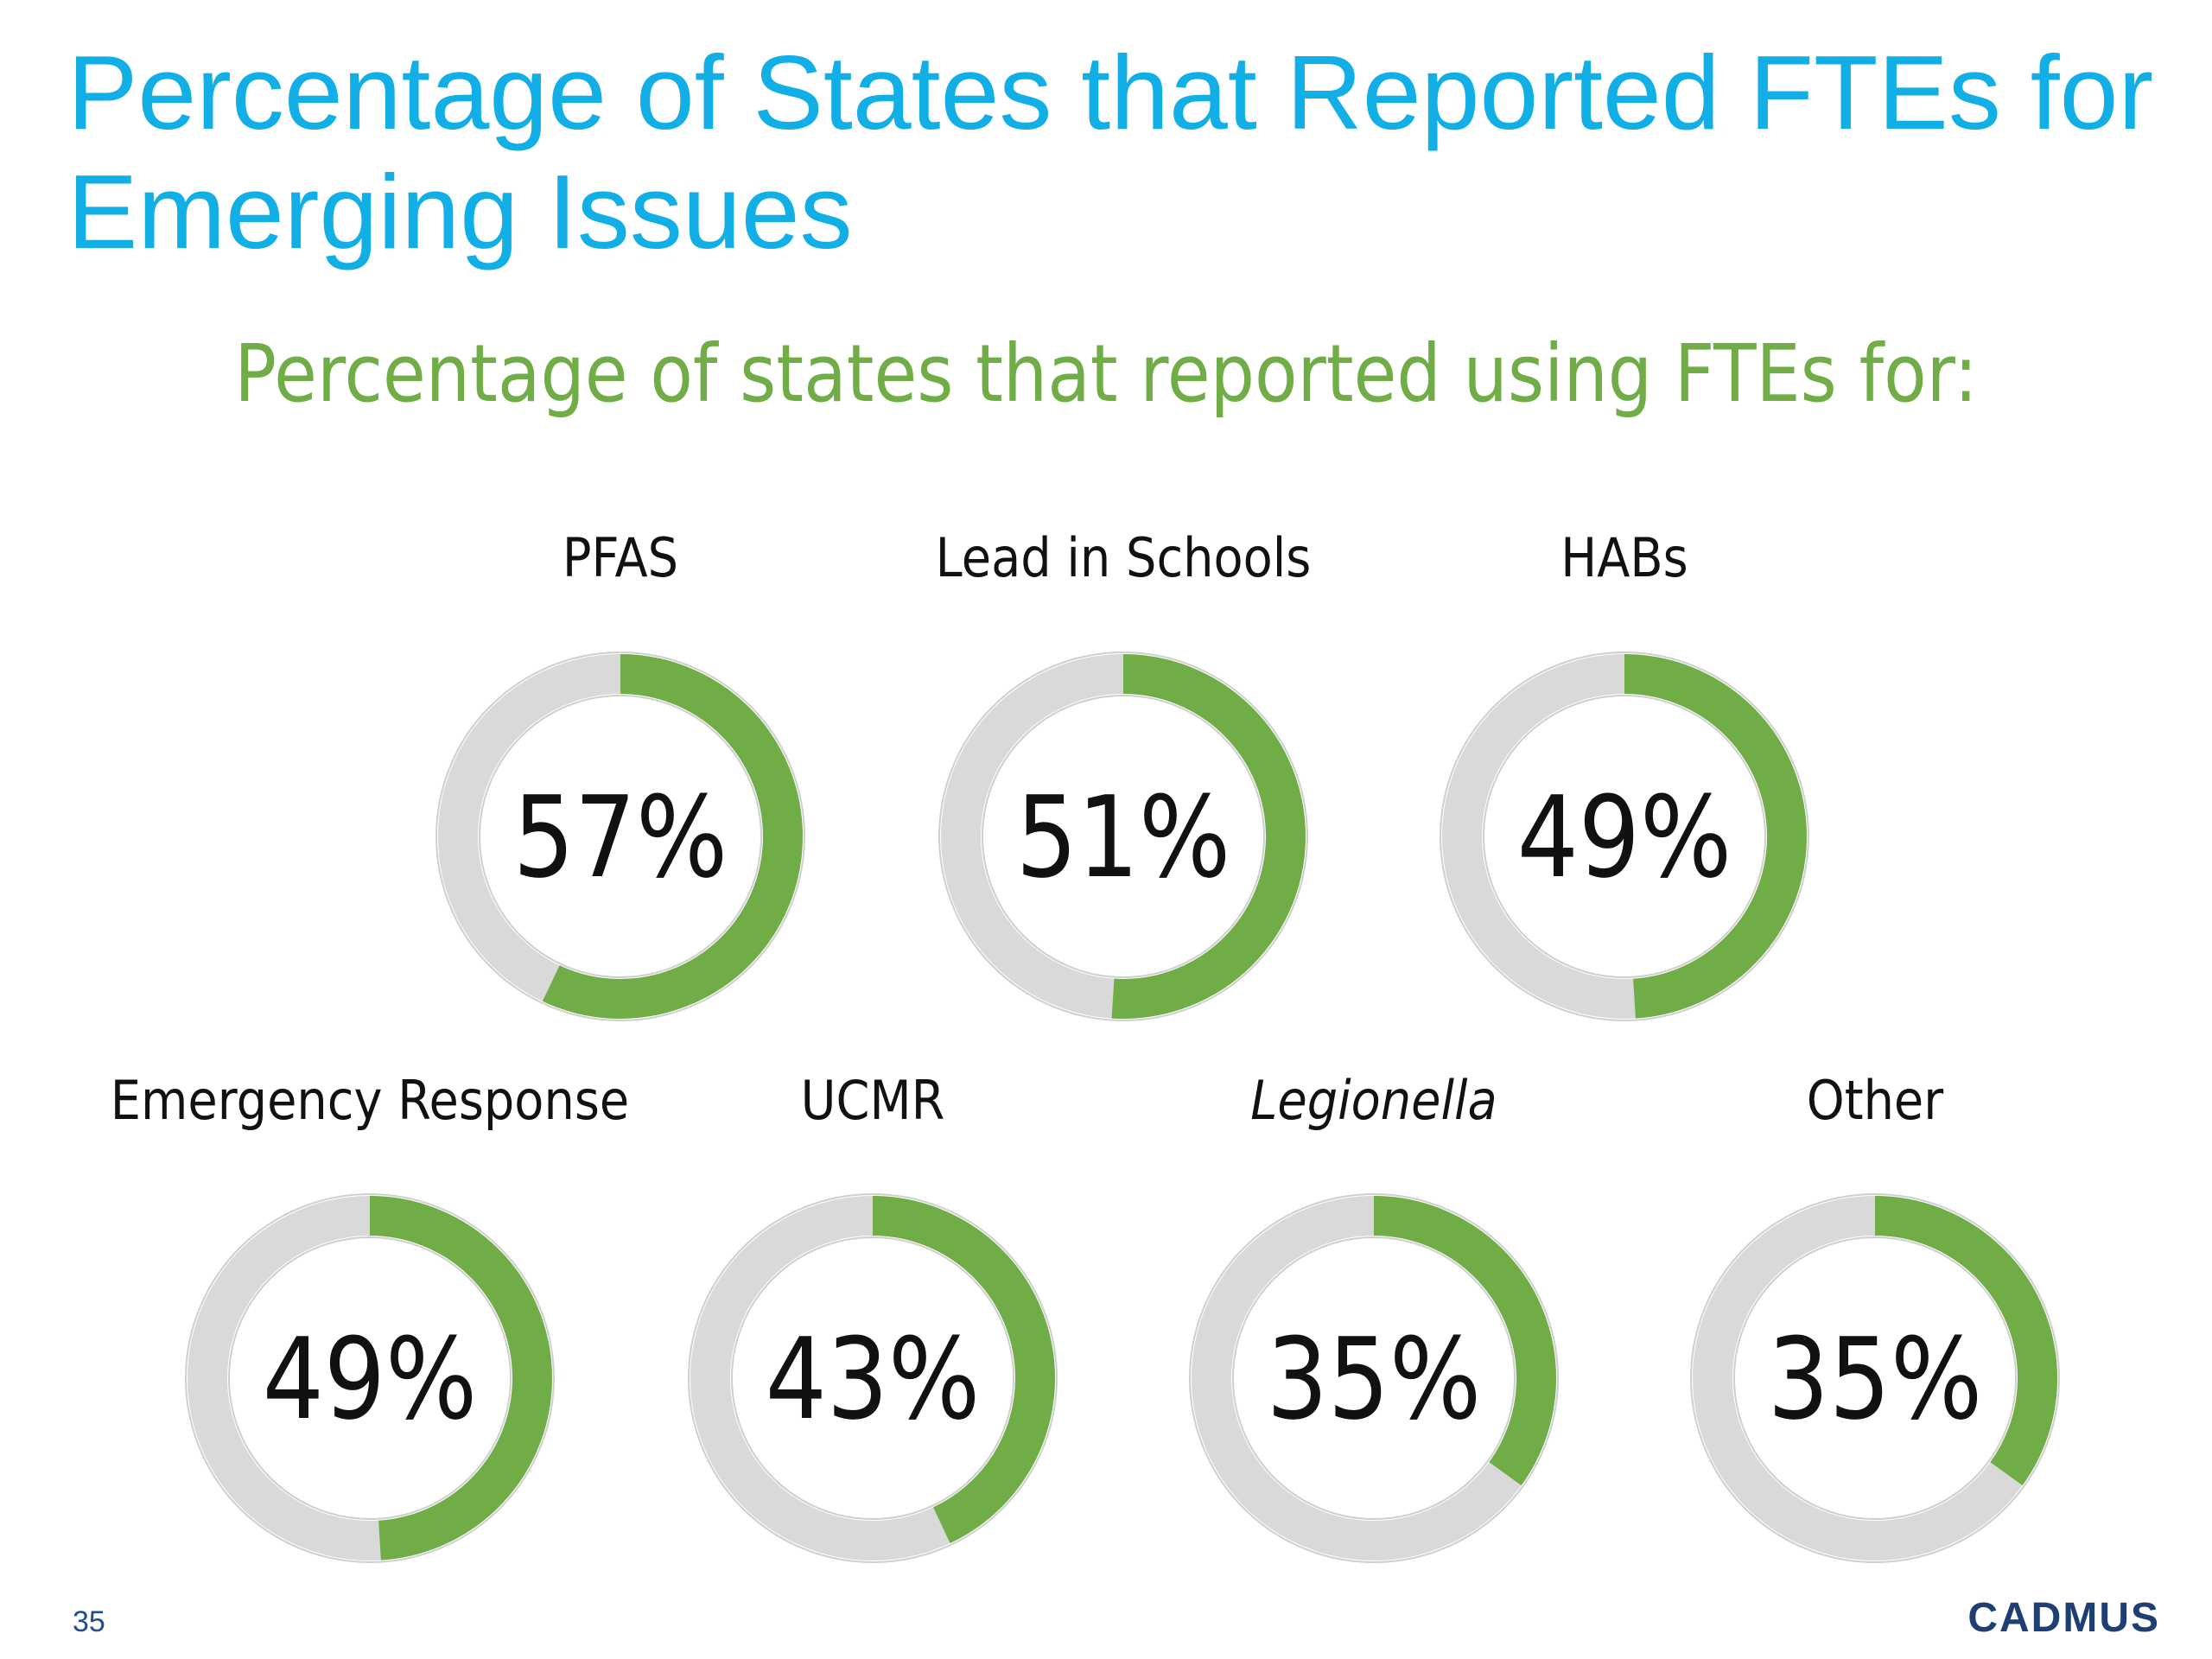 The width and height of the screenshot is (2212, 1659). Describe the element at coordinates (1123, 557) in the screenshot. I see `donut-label: Lead in Schools` at that location.